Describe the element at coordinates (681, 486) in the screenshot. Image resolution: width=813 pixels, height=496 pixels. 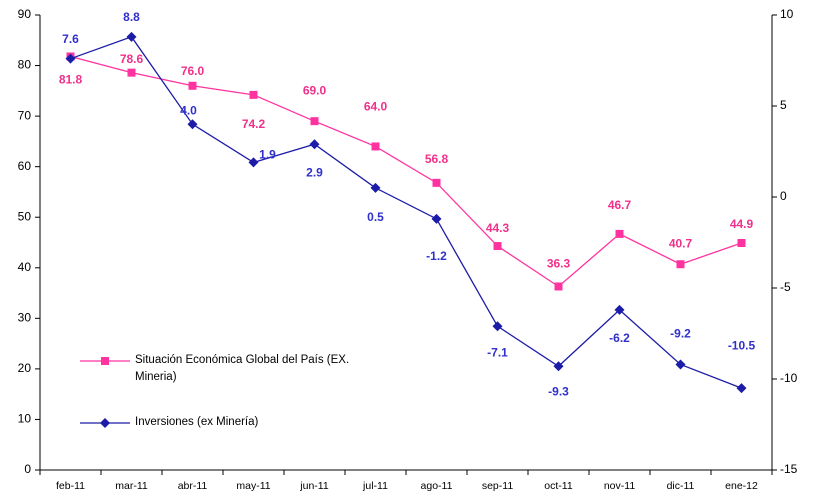
I see `x-tick-label: dic-11` at that location.